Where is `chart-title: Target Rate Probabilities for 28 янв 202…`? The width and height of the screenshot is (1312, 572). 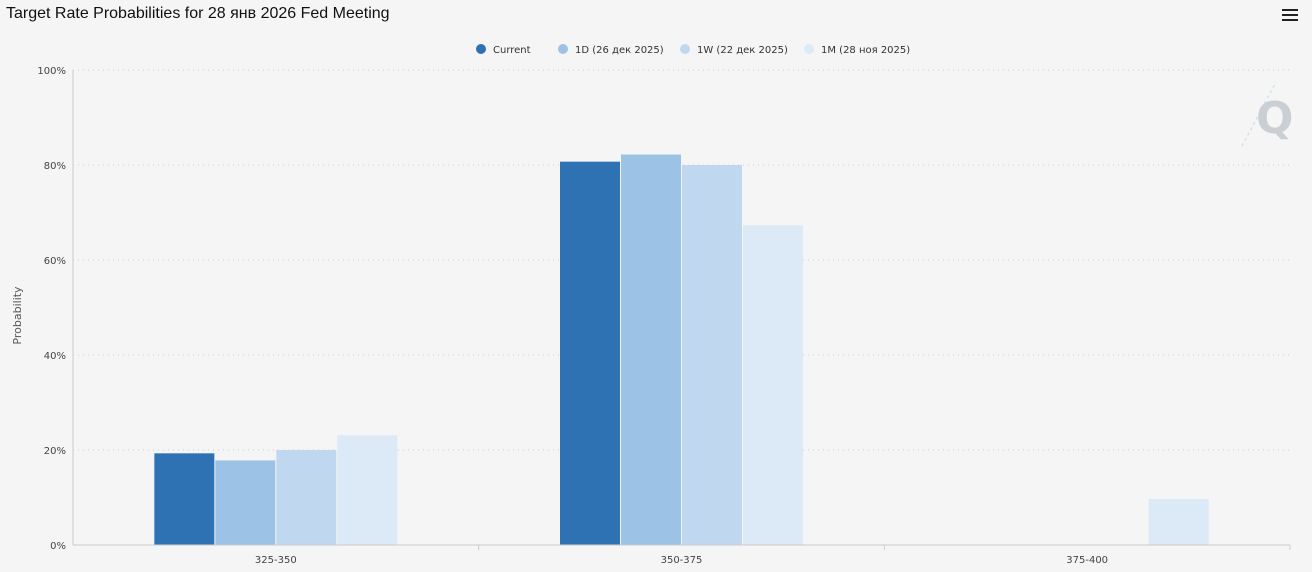 chart-title: Target Rate Probabilities for 28 янв 202… is located at coordinates (198, 13).